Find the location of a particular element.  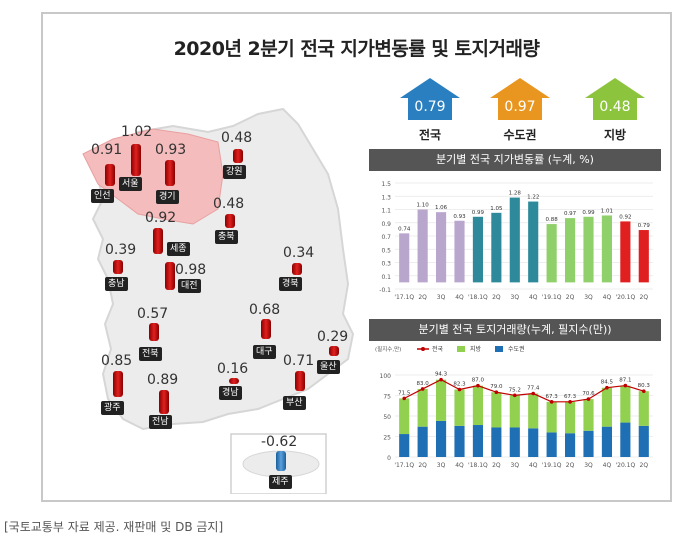

summary-label: 수도권 is located at coordinates (520, 135).